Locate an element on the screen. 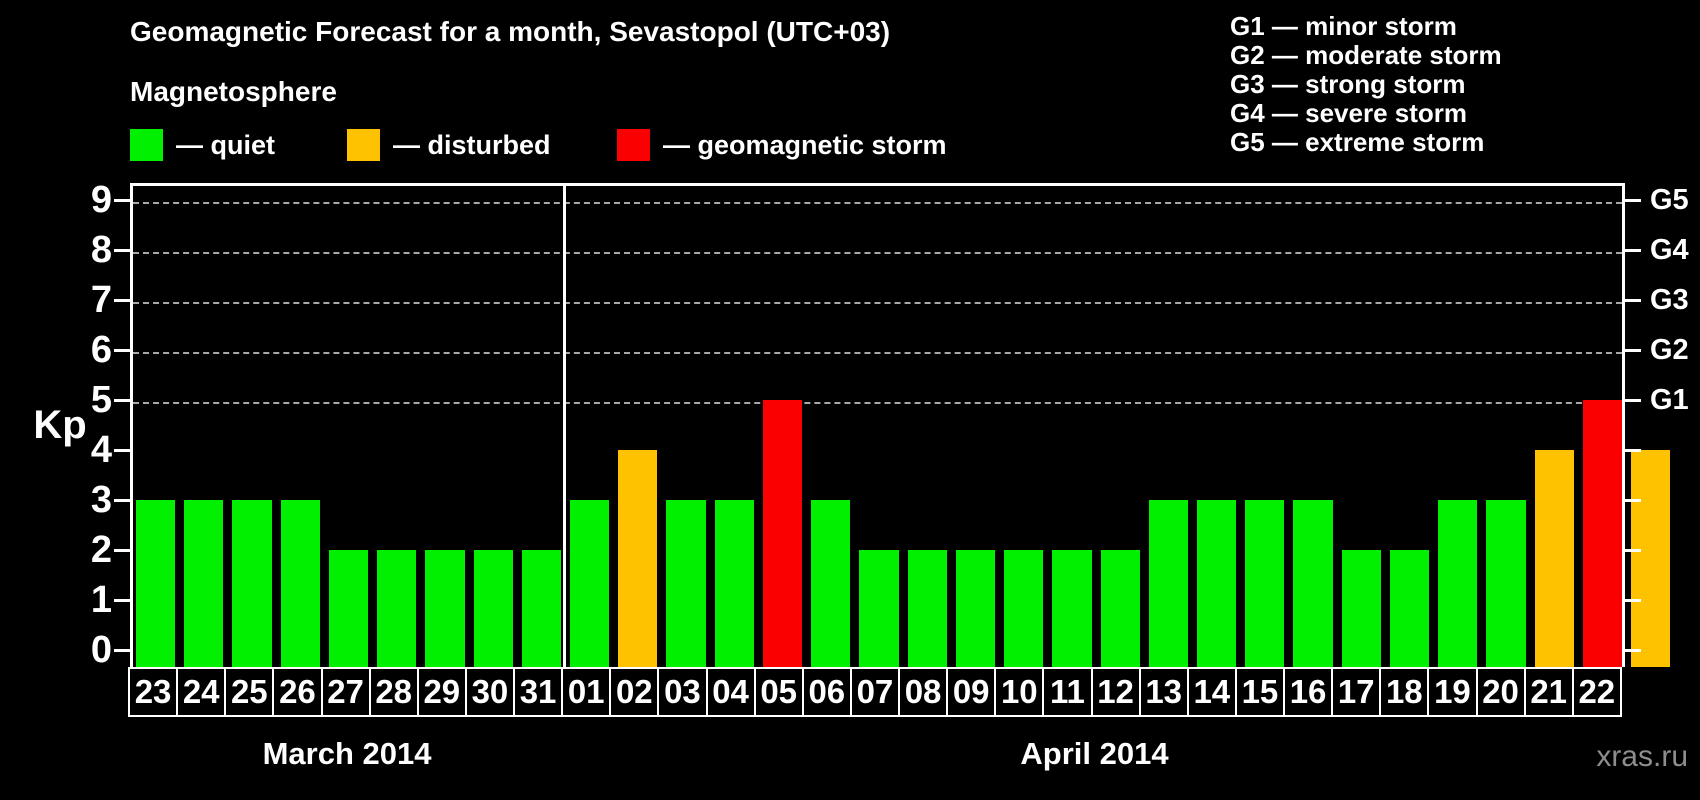 This screenshot has width=1700, height=800. legend-label-quiet: — quiet is located at coordinates (225, 145).